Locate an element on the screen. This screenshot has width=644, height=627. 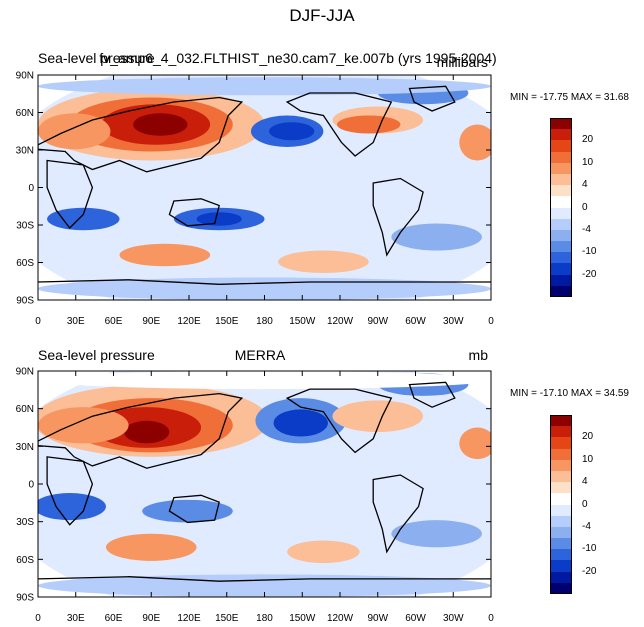
figure-title: DJF-JJA is located at coordinates (322, 15).